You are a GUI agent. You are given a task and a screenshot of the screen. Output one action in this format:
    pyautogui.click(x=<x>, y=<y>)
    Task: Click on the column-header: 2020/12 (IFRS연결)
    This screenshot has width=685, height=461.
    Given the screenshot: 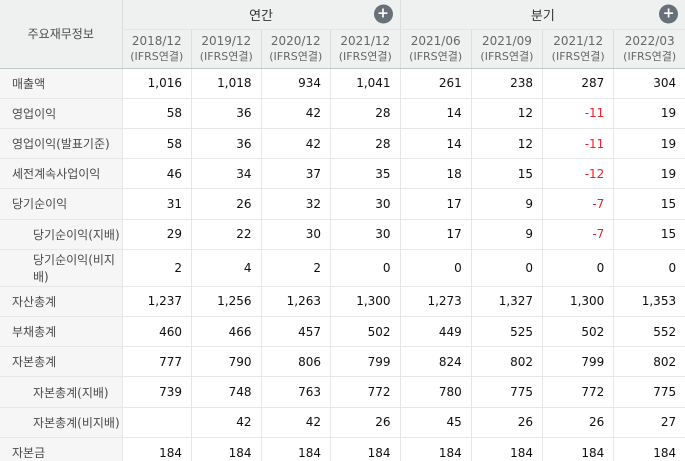 What is the action you would take?
    pyautogui.click(x=295, y=49)
    